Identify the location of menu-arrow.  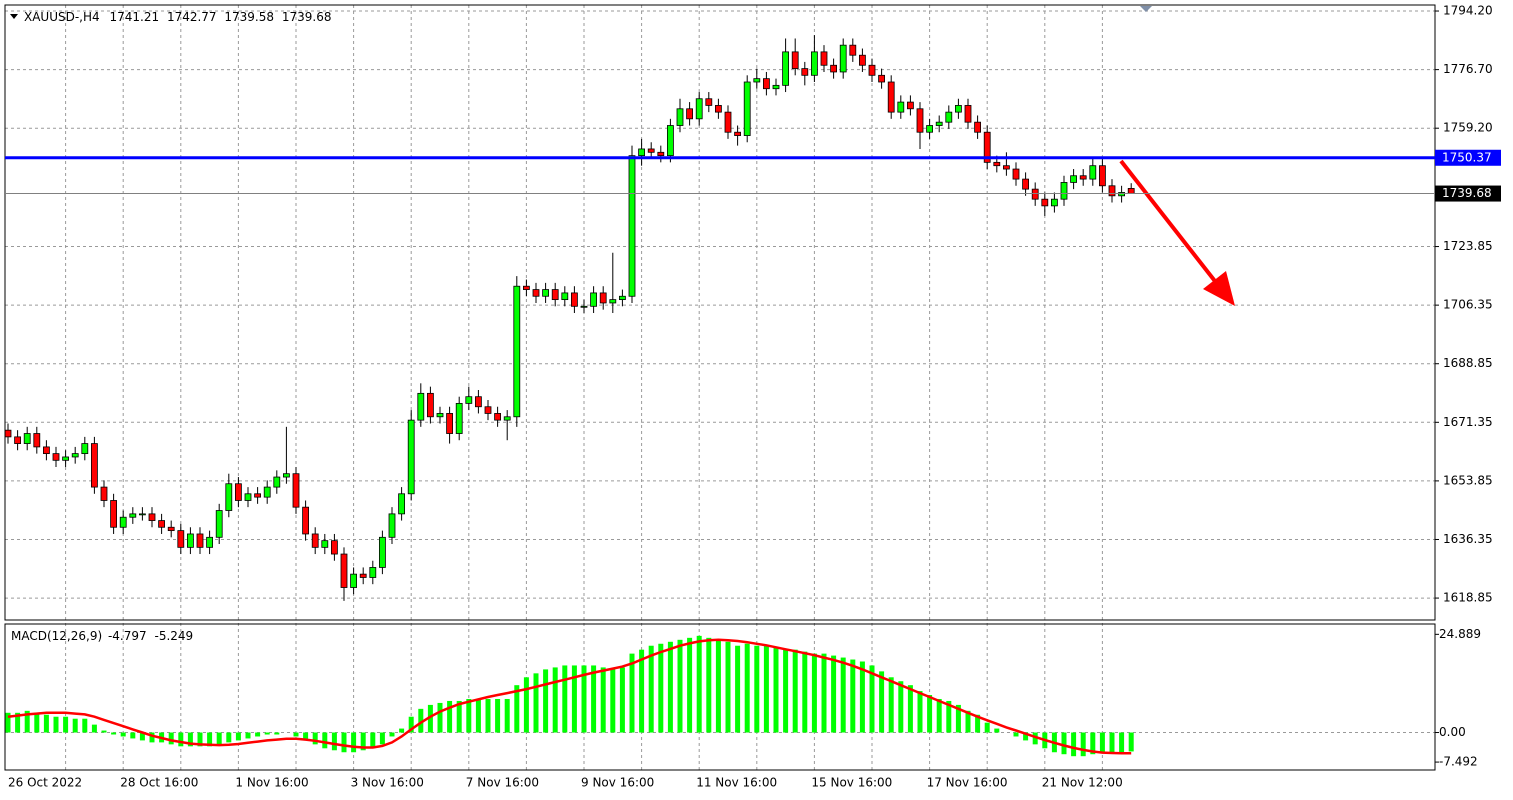
(14, 16).